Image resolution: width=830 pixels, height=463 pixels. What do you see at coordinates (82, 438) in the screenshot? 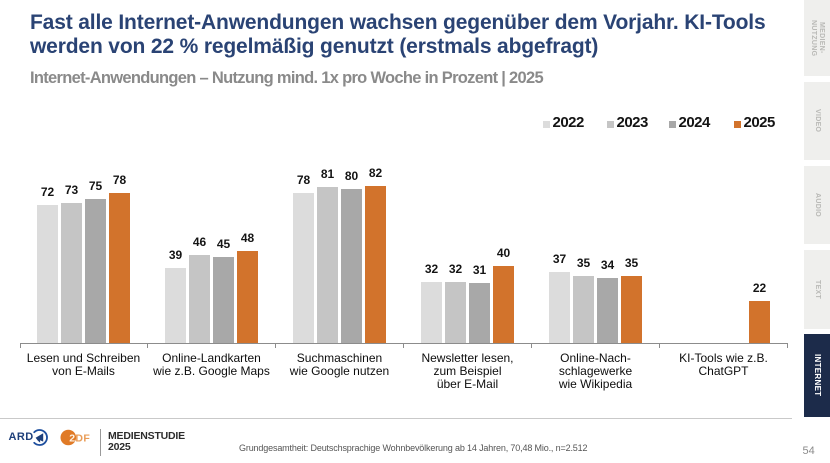
I see `svg-text: DF` at bounding box center [82, 438].